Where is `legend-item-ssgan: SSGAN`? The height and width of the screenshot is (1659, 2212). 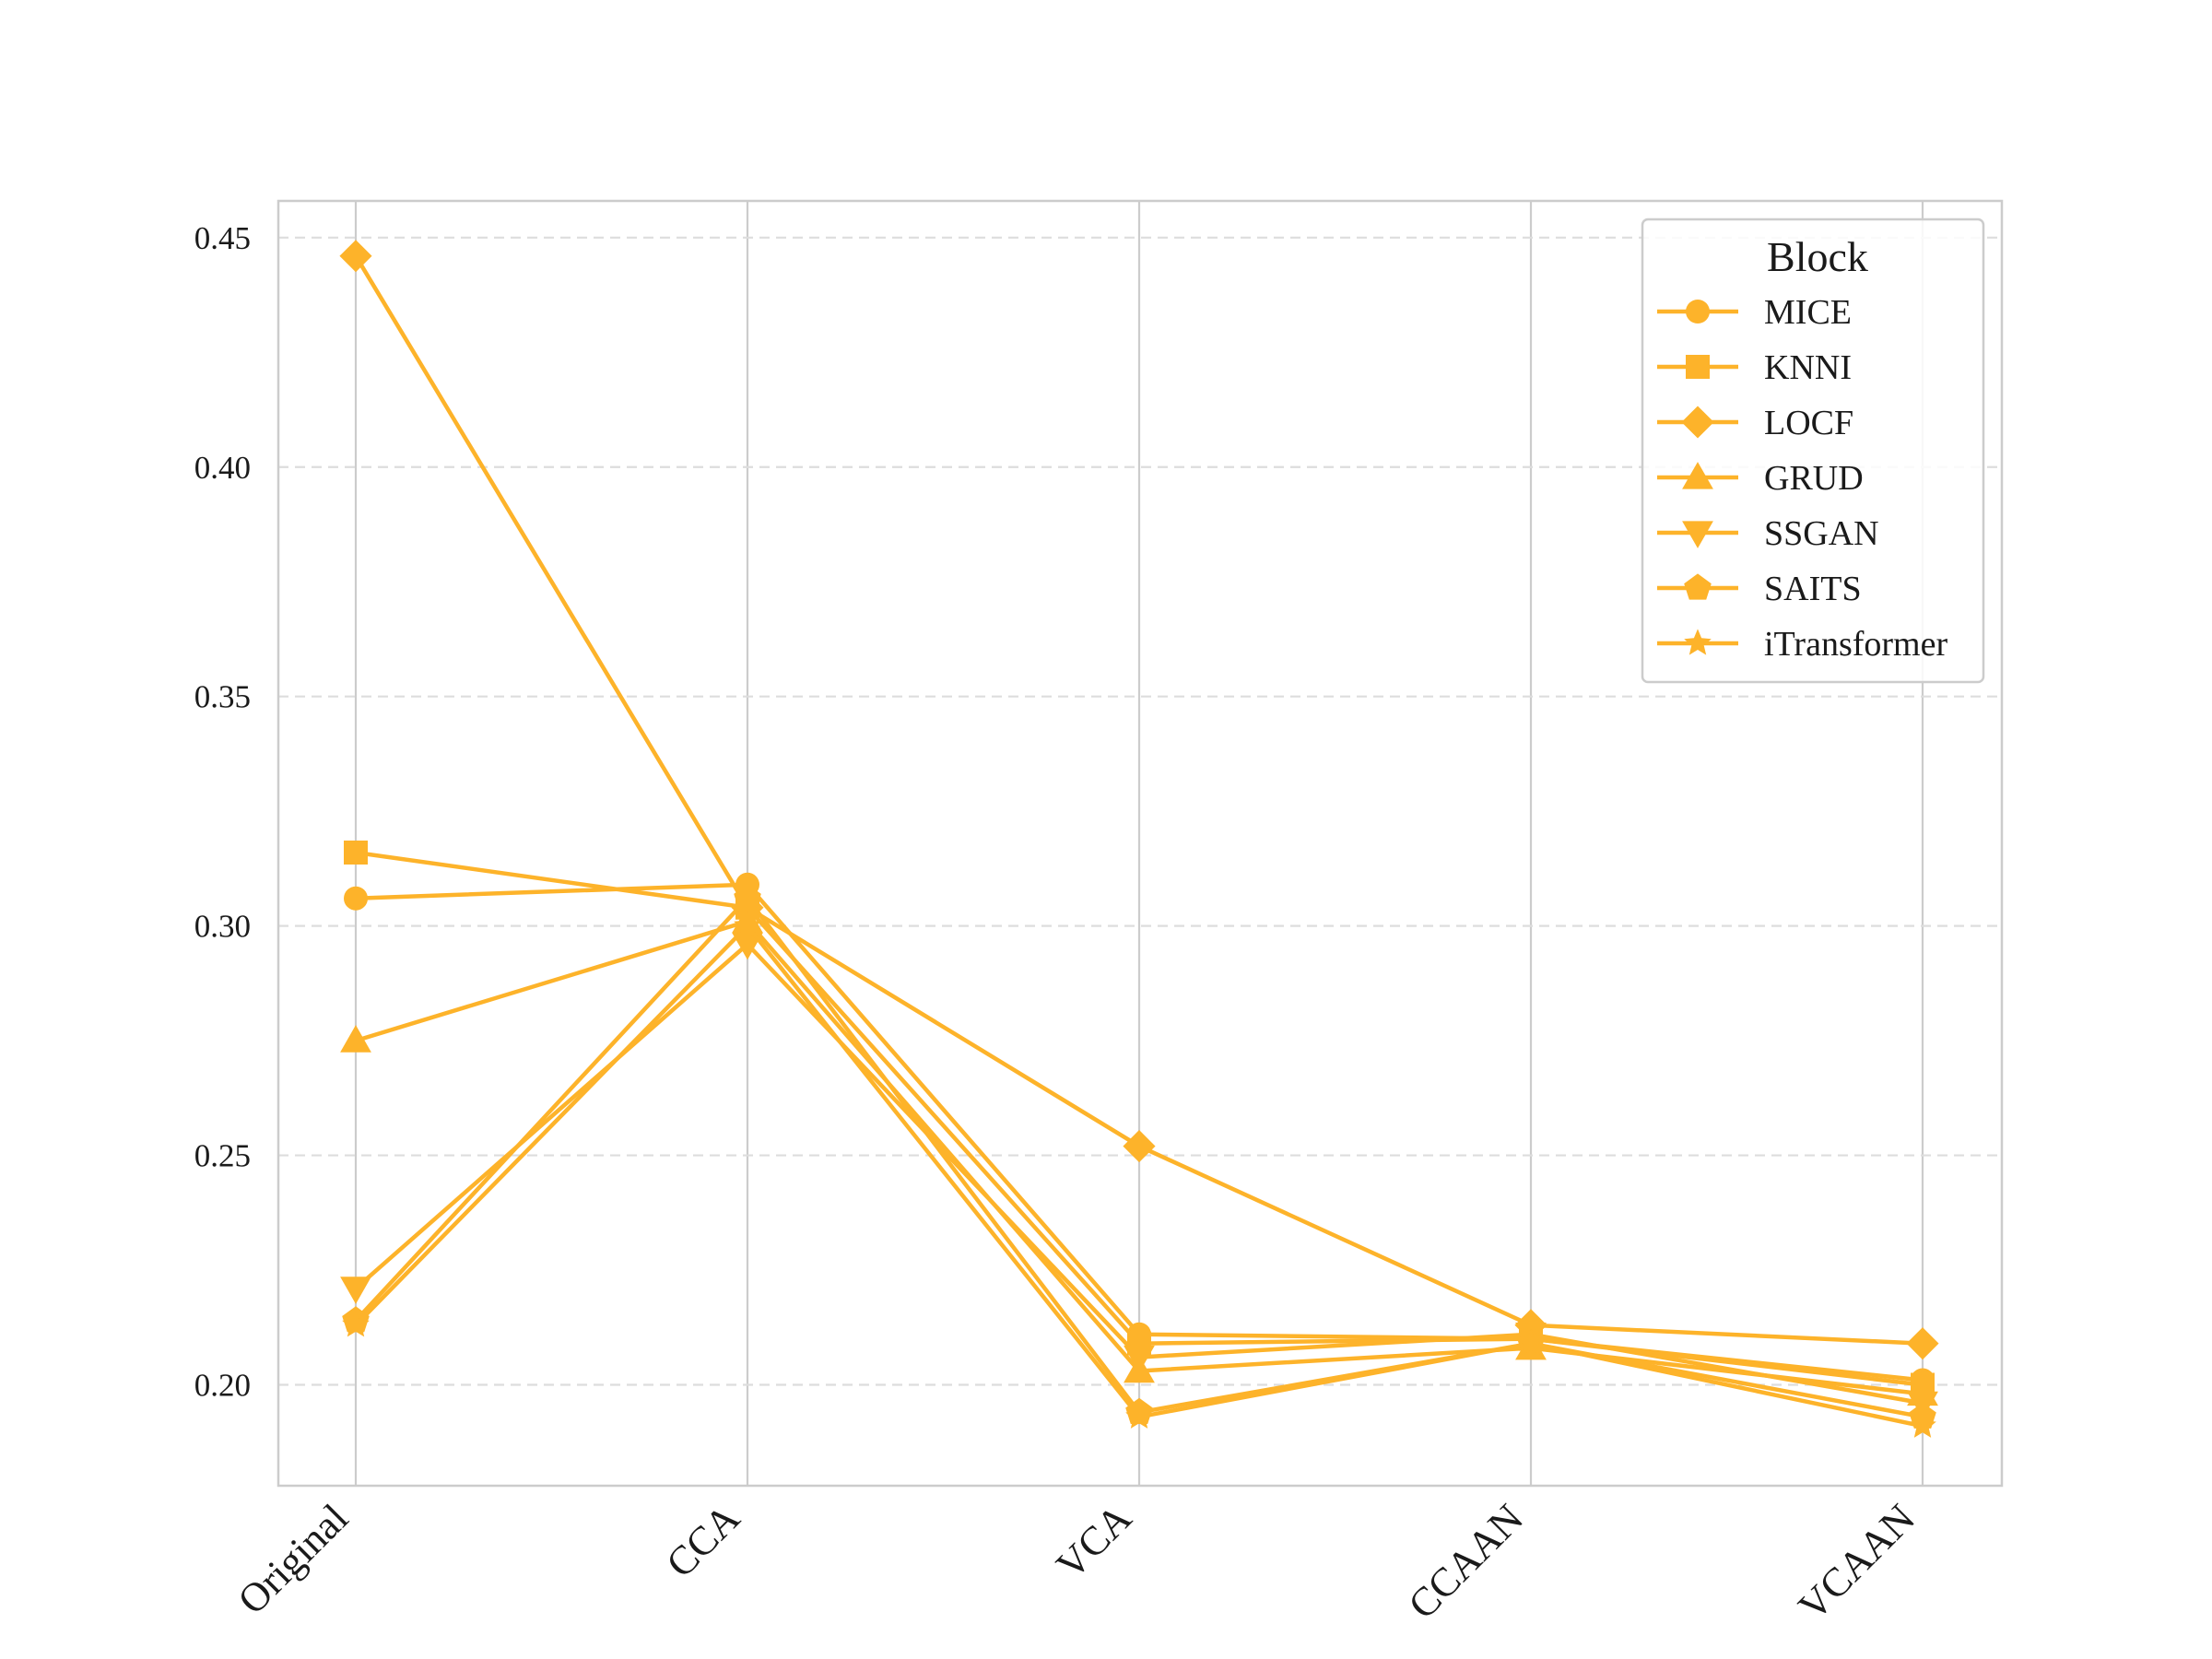
legend-item-ssgan: SSGAN is located at coordinates (1768, 533).